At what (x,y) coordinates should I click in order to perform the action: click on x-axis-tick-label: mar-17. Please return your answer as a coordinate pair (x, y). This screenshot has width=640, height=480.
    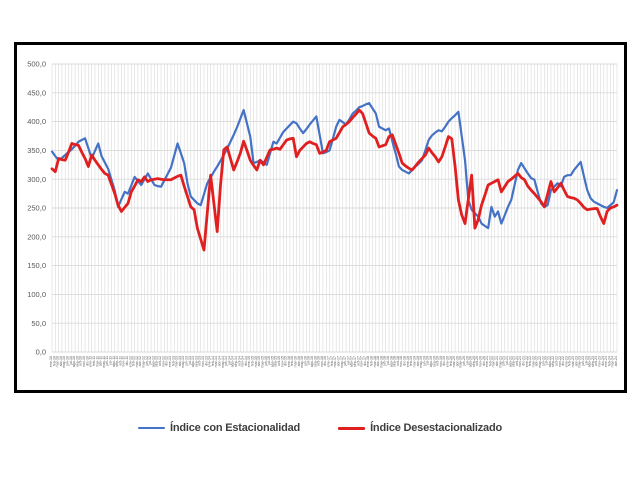
    Looking at the image, I should click on (335, 361).